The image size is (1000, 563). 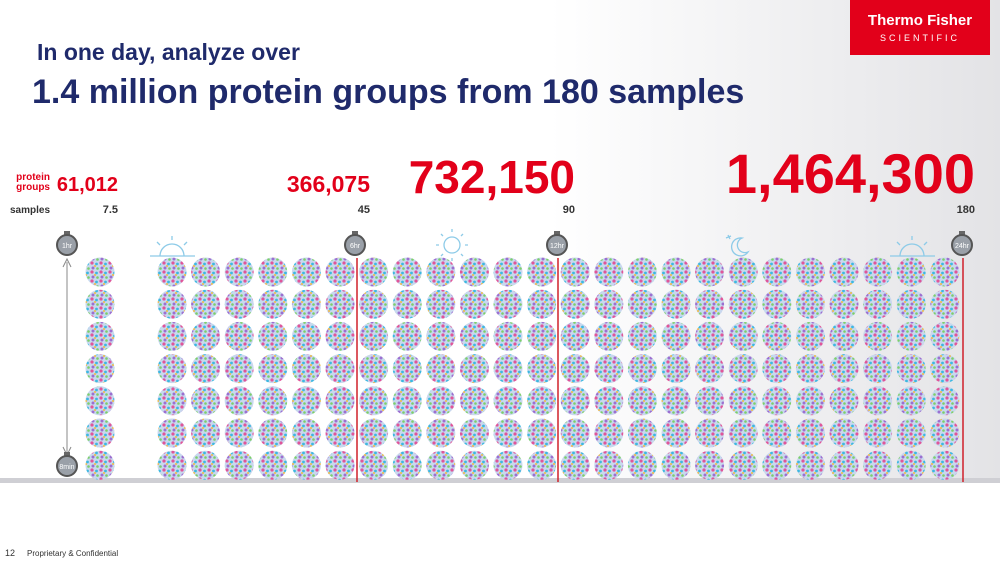 What do you see at coordinates (168, 52) in the screenshot?
I see `kicker: In one day, analyze over` at bounding box center [168, 52].